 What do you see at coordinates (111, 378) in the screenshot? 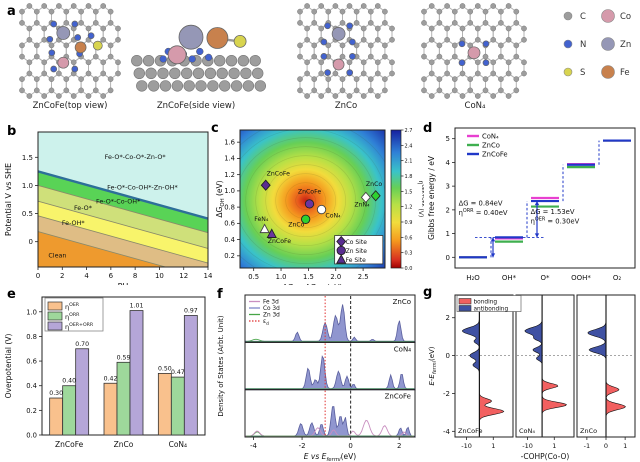
I see `svg-text: 0.42` at bounding box center [111, 378].